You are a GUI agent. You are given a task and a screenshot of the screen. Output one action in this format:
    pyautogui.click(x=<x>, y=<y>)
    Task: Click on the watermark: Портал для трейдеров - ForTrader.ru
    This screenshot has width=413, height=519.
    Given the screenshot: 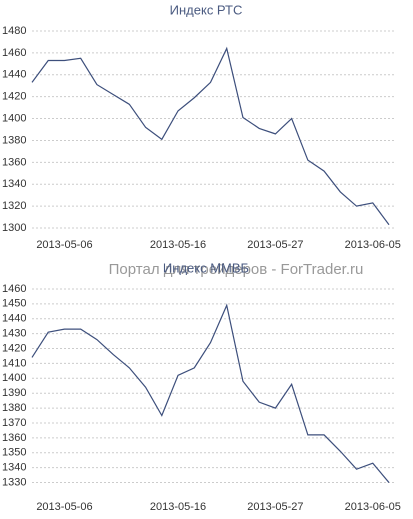 What is the action you would take?
    pyautogui.click(x=236, y=269)
    